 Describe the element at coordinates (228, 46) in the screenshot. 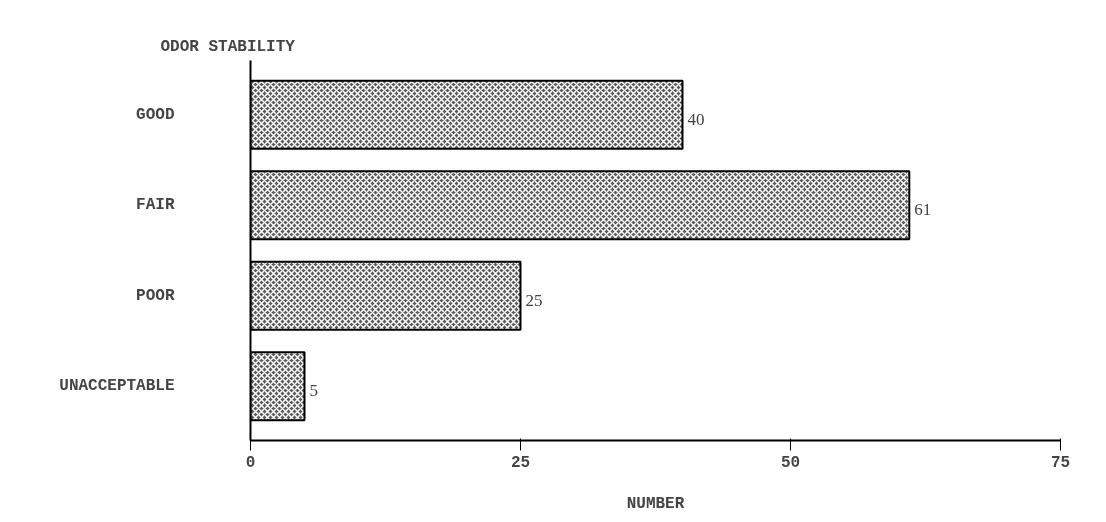

I see `chart-title: ODOR STABILITY` at that location.